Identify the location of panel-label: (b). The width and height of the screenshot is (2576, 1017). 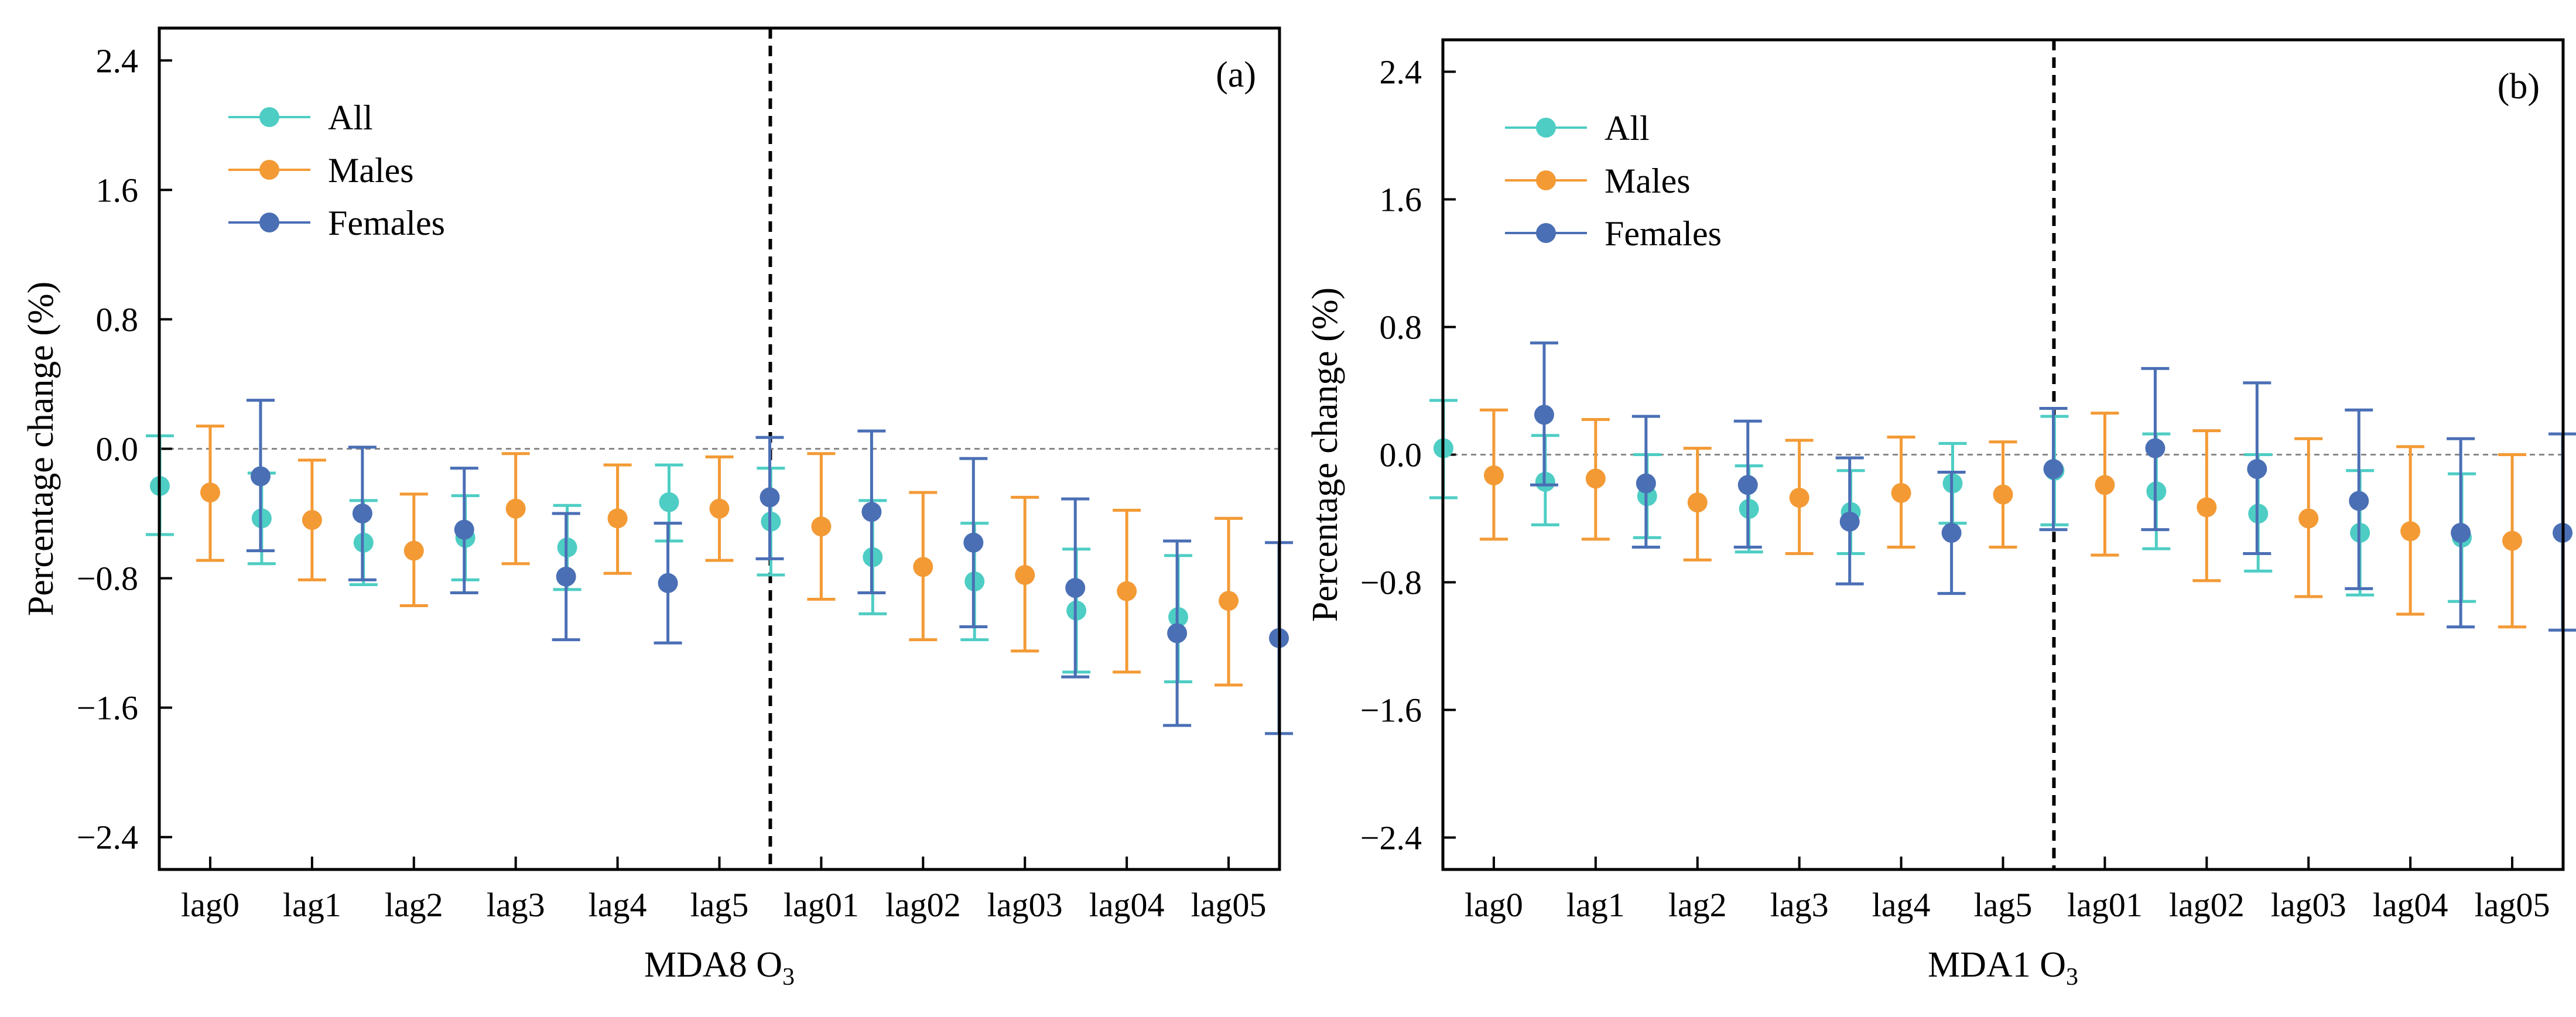
(2519, 87).